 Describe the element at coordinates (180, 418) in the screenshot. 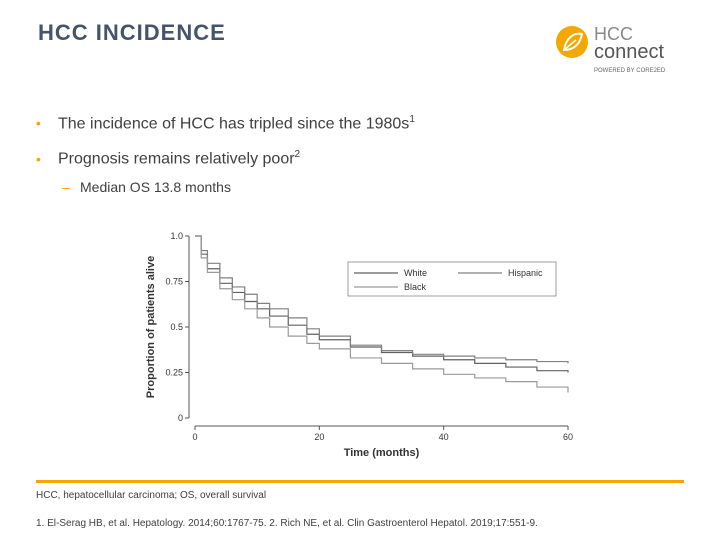

I see `y-tick-label: 0` at that location.